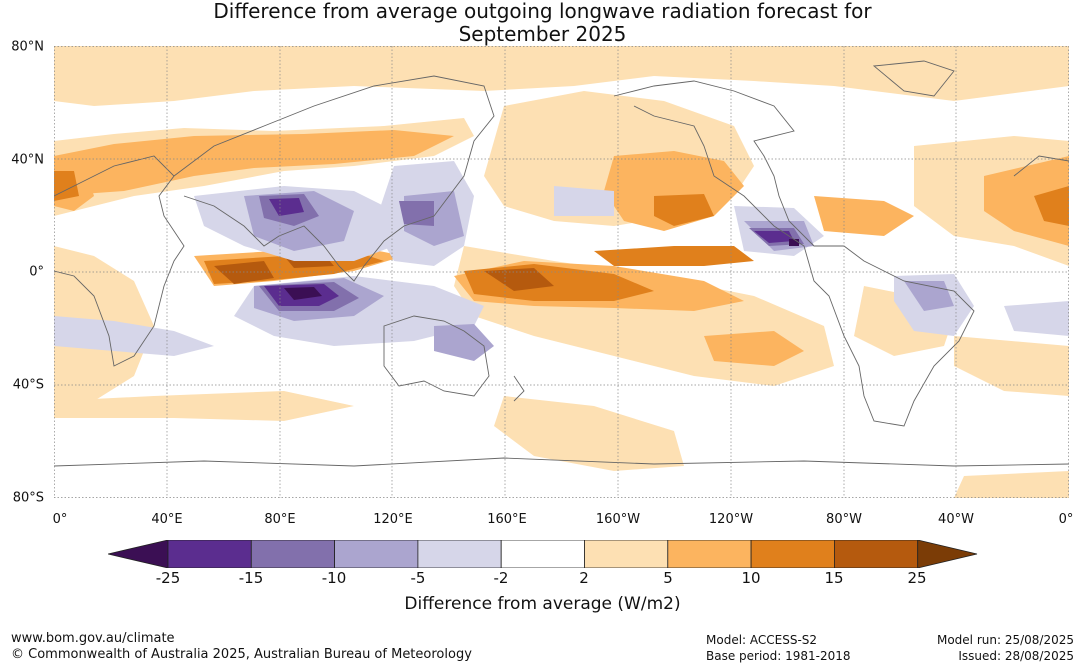  Describe the element at coordinates (762, 640) in the screenshot. I see `model-name: Model: ACCESS-S2` at that location.